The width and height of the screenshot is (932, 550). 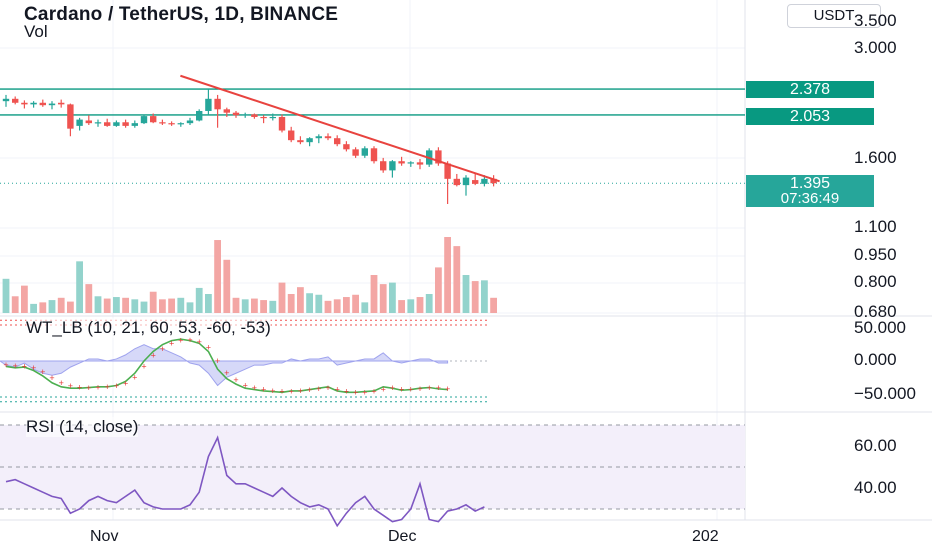 I want to click on last-price-tag: 1.395, so click(x=810, y=183).